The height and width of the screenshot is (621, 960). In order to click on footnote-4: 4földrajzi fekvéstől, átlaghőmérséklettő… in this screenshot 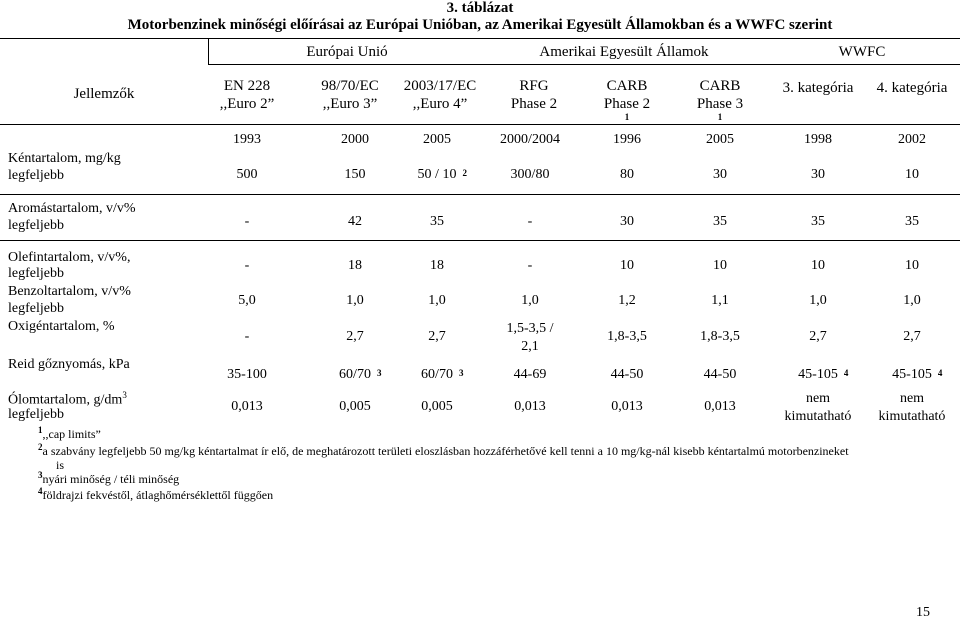, I will do `click(156, 494)`.